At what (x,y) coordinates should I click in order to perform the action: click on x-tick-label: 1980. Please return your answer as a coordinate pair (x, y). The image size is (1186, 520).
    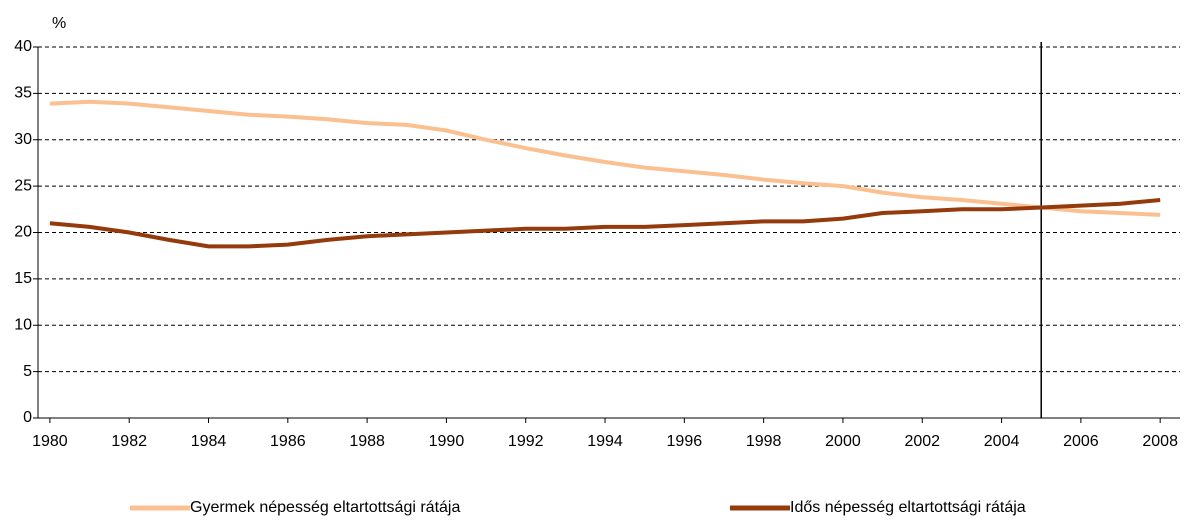
    Looking at the image, I should click on (50, 441).